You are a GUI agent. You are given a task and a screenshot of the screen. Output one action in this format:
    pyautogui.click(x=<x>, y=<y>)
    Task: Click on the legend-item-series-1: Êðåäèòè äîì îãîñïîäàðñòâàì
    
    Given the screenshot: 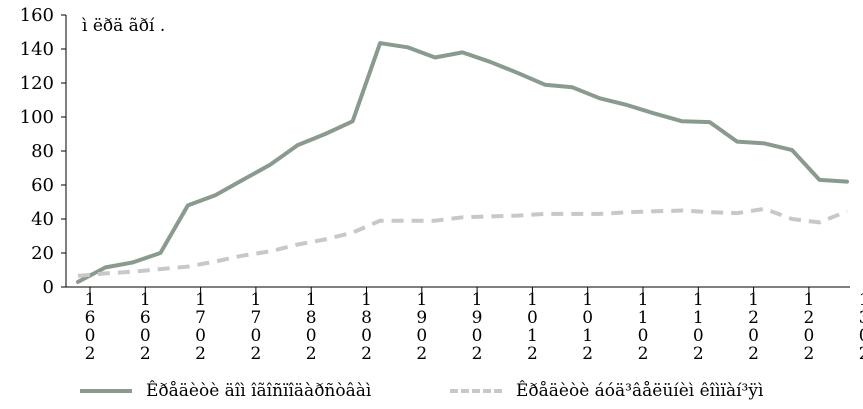 What is the action you would take?
    pyautogui.click(x=225, y=391)
    